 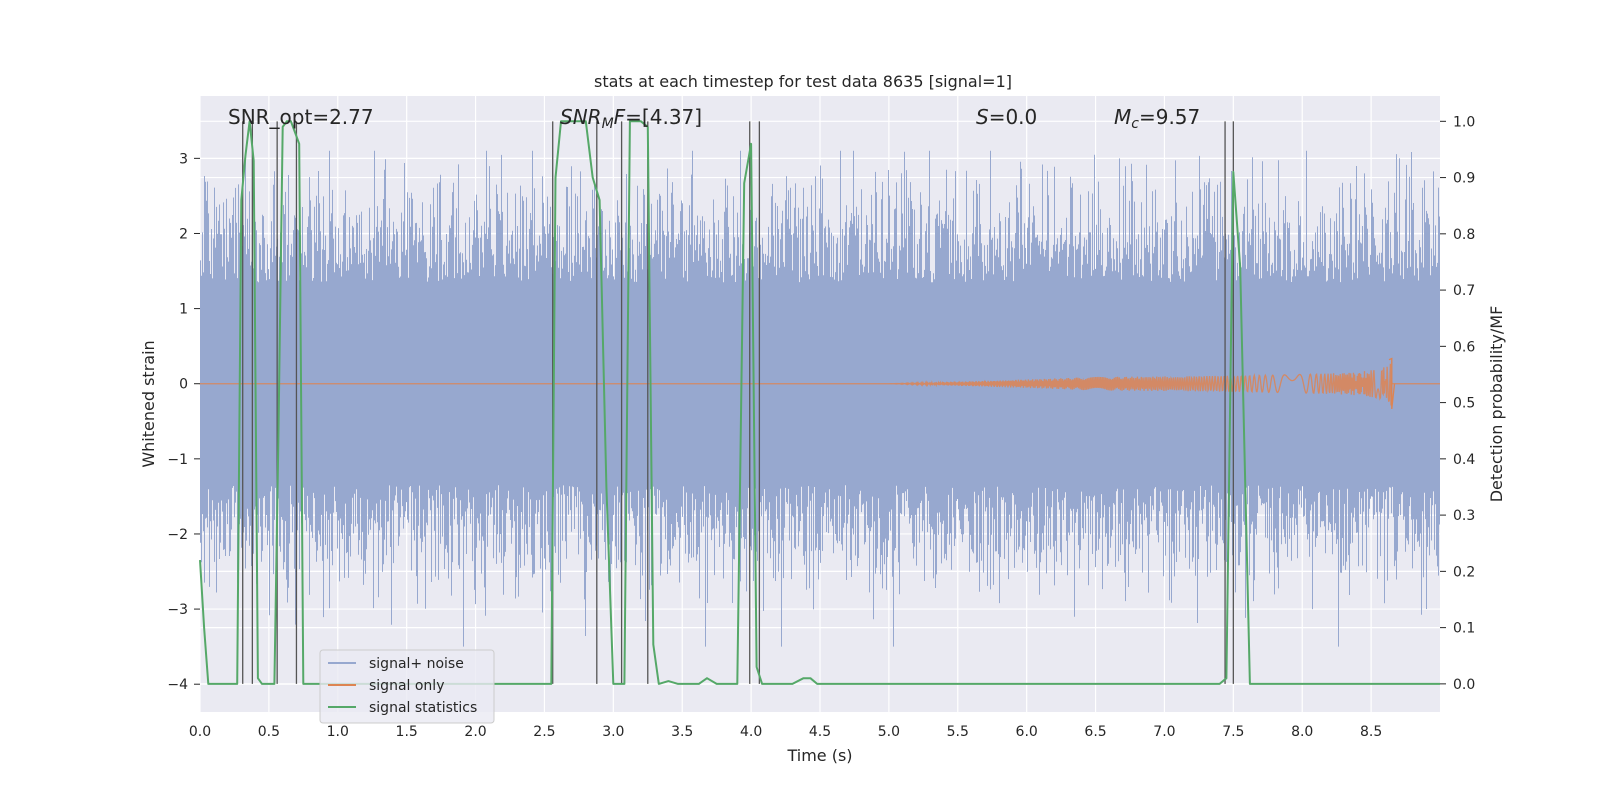 I want to click on x-tick-label: 3.0, so click(x=613, y=732).